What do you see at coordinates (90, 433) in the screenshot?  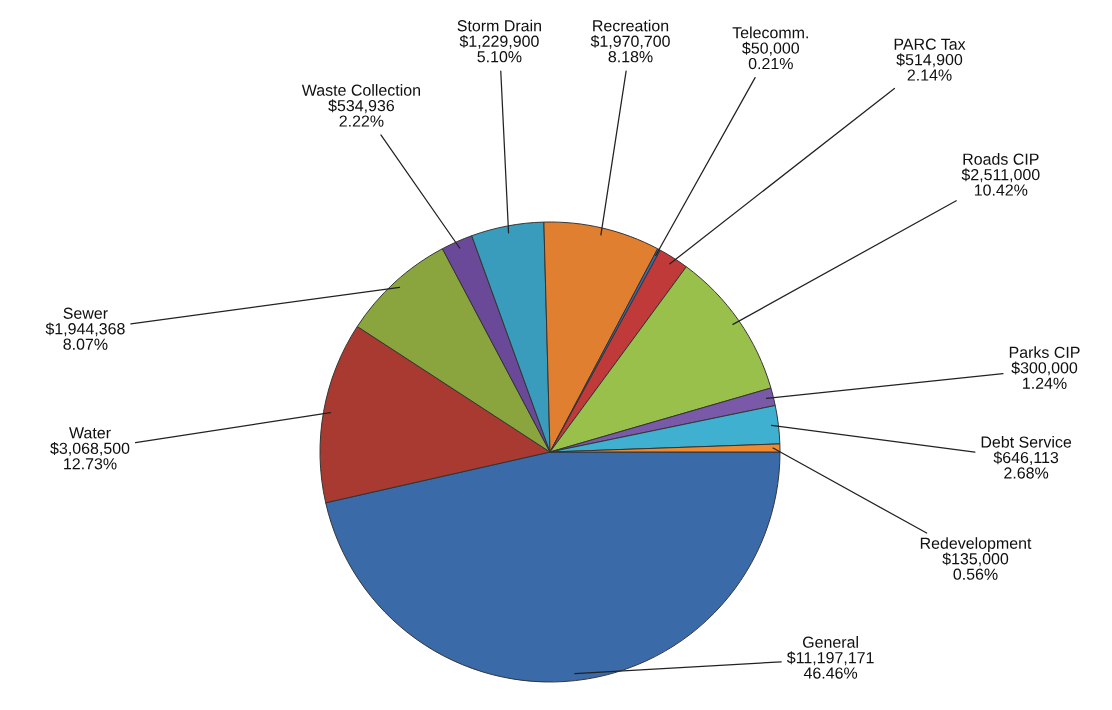 I see `slice-label: Water` at bounding box center [90, 433].